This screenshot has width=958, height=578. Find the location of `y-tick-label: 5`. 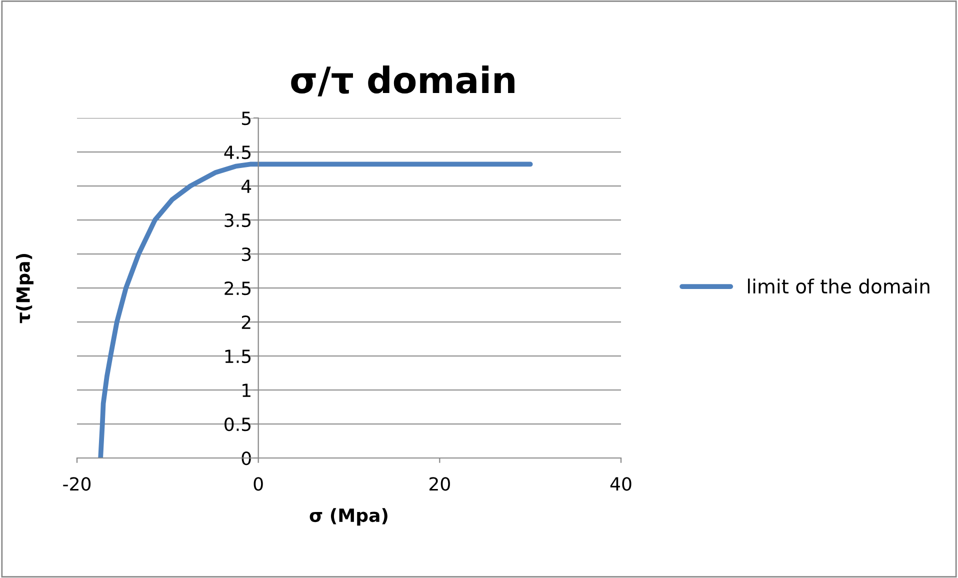

y-tick-label: 5 is located at coordinates (246, 119).